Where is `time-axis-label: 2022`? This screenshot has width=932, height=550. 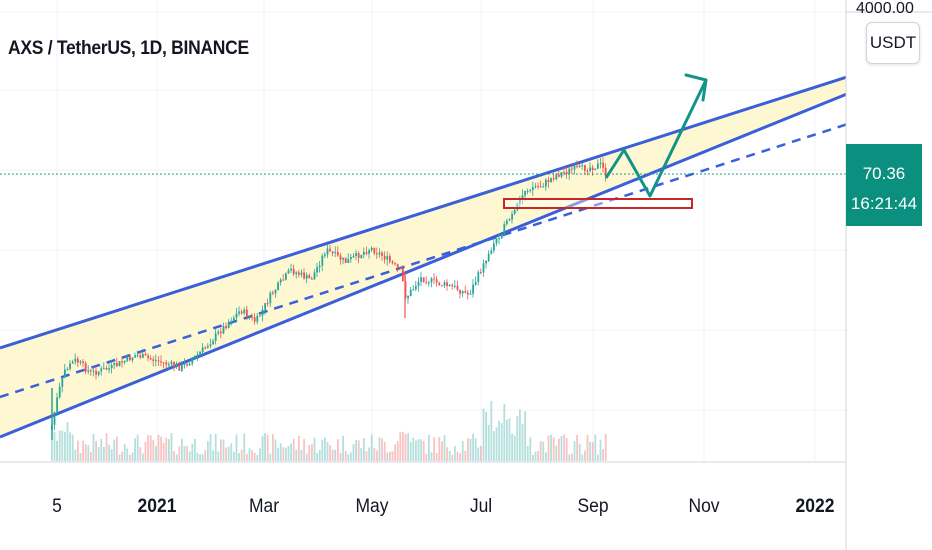
time-axis-label: 2022 is located at coordinates (815, 506).